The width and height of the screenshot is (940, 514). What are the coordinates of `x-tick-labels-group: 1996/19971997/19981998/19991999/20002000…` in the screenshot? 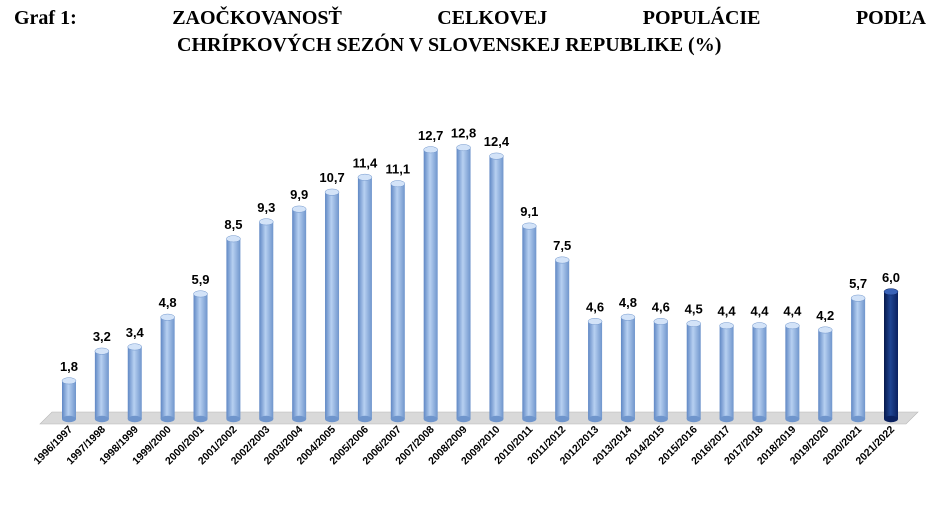 It's located at (465, 446).